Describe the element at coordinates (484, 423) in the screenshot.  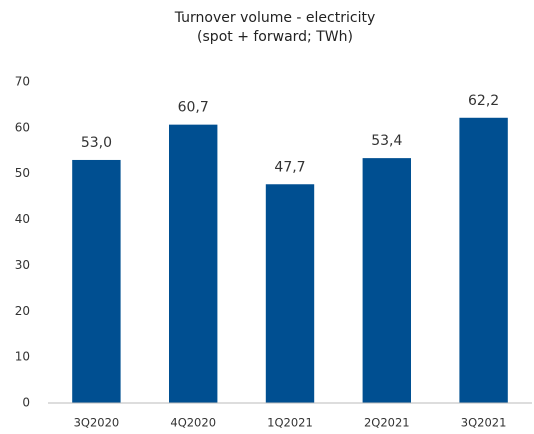
I see `x-tick-label: 3Q2021` at that location.